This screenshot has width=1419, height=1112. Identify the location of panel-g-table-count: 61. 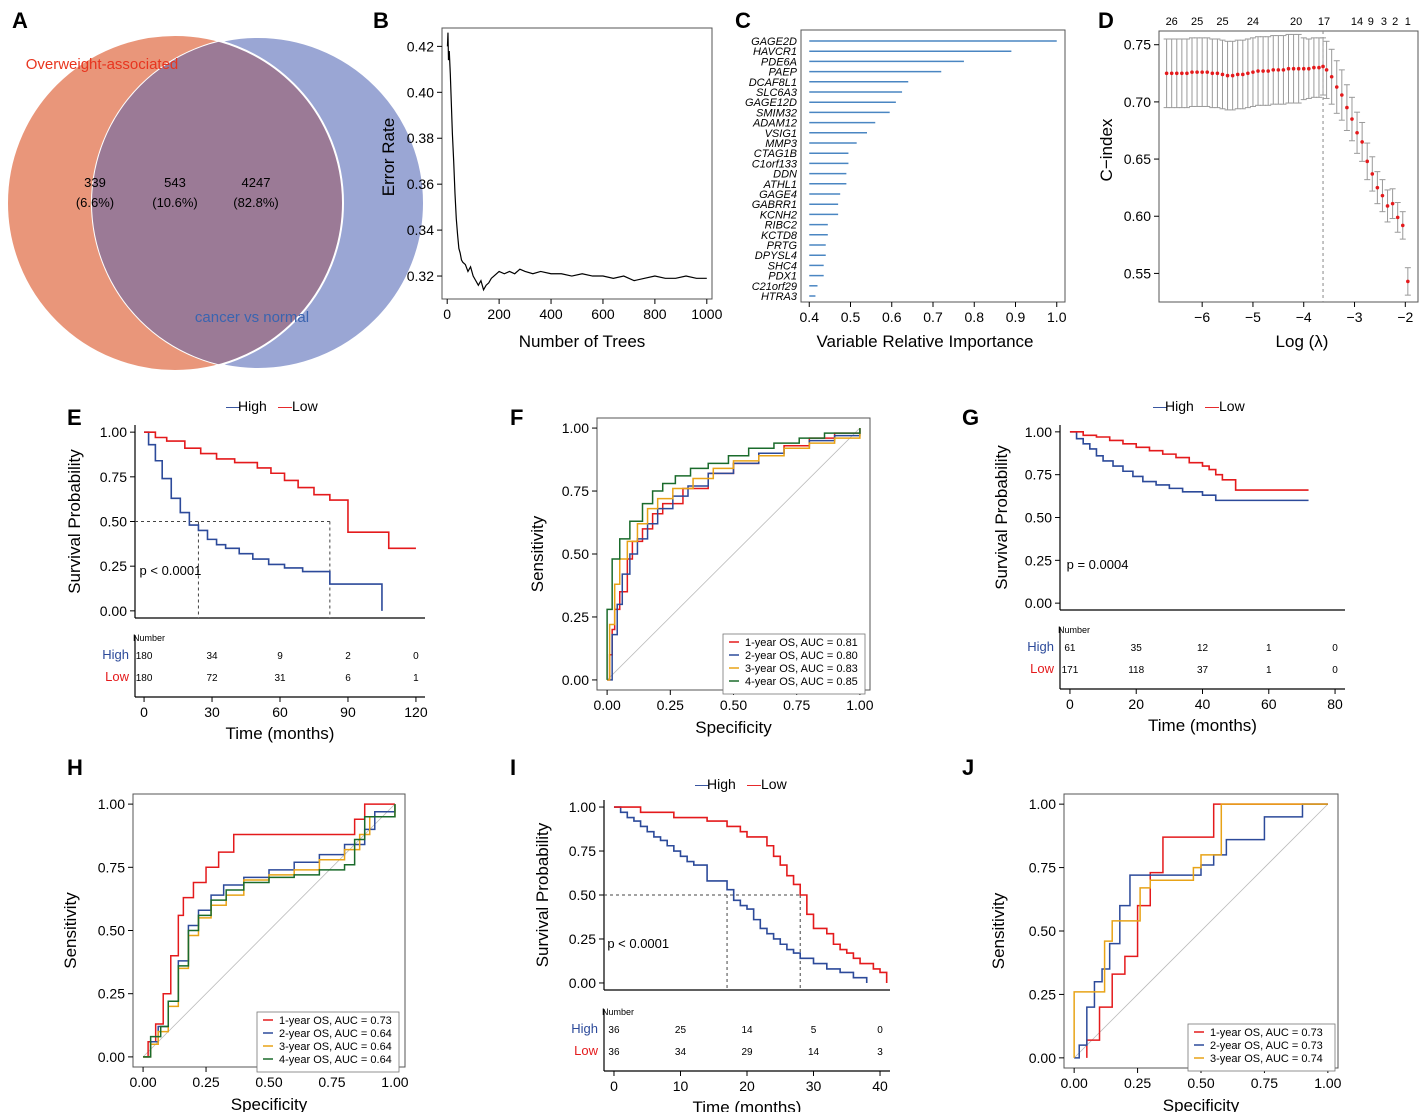
(1070, 648).